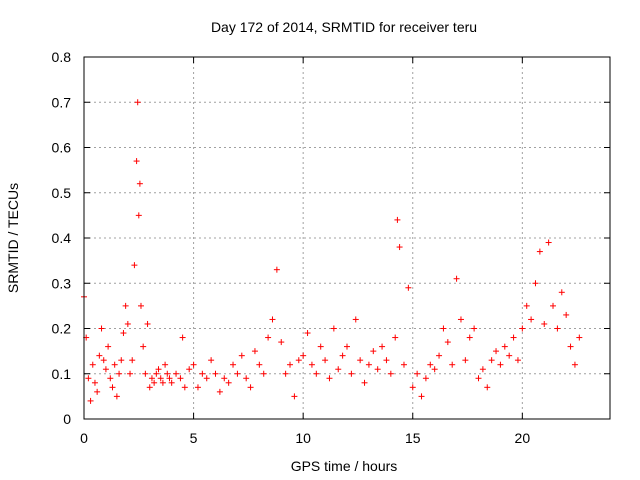 The width and height of the screenshot is (640, 480). I want to click on y-axis-label: SRMTID / TECUs, so click(13, 238).